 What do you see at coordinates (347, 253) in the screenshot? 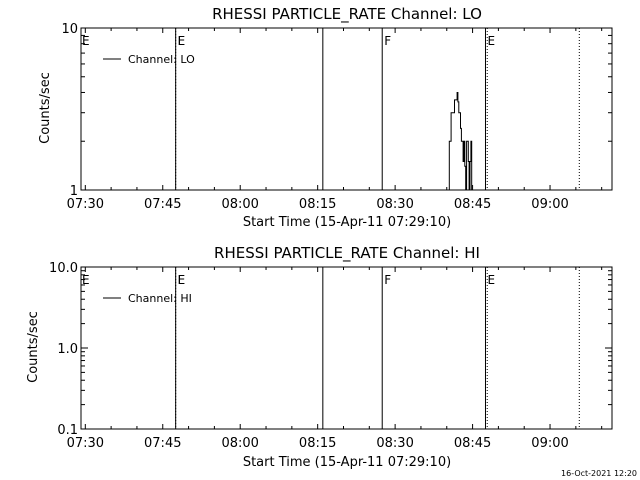
I see `chart-title: RHESSI PARTICLE_RATE Channel: HI` at bounding box center [347, 253].